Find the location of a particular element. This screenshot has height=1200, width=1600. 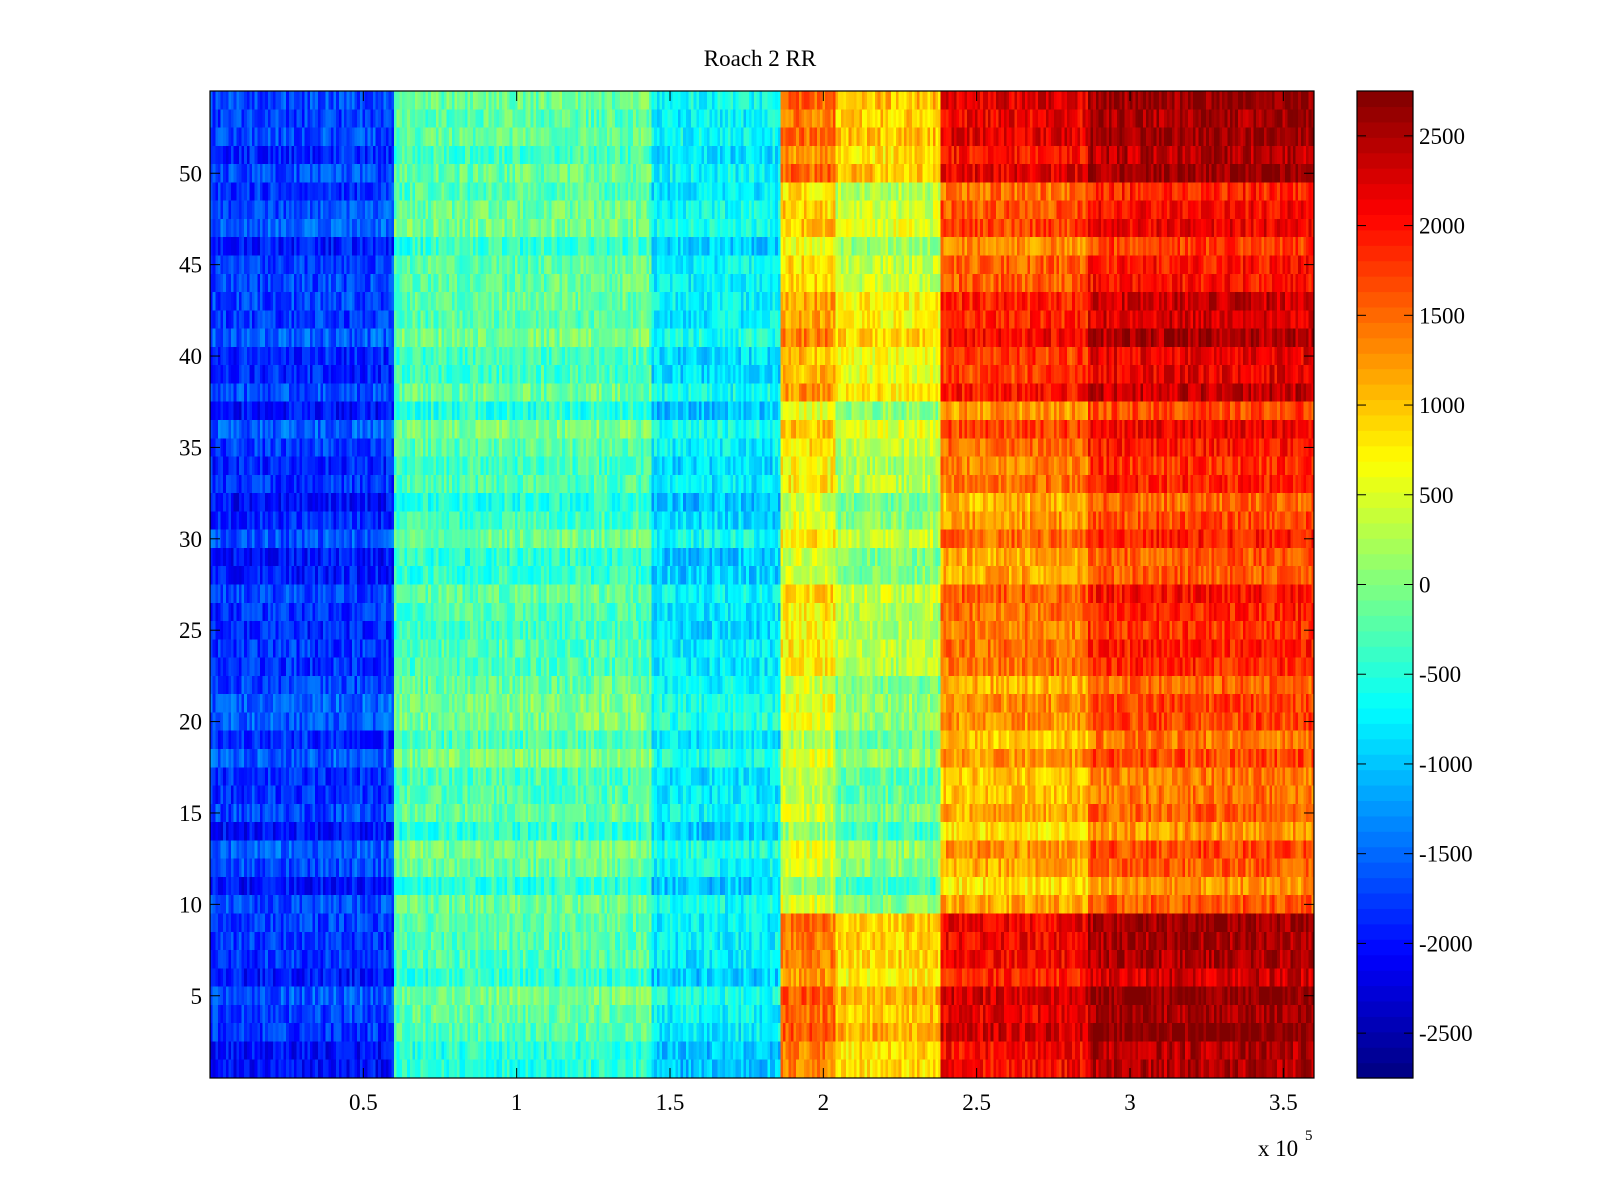

x-axis-multiplier: x 10 5 is located at coordinates (1285, 1144).